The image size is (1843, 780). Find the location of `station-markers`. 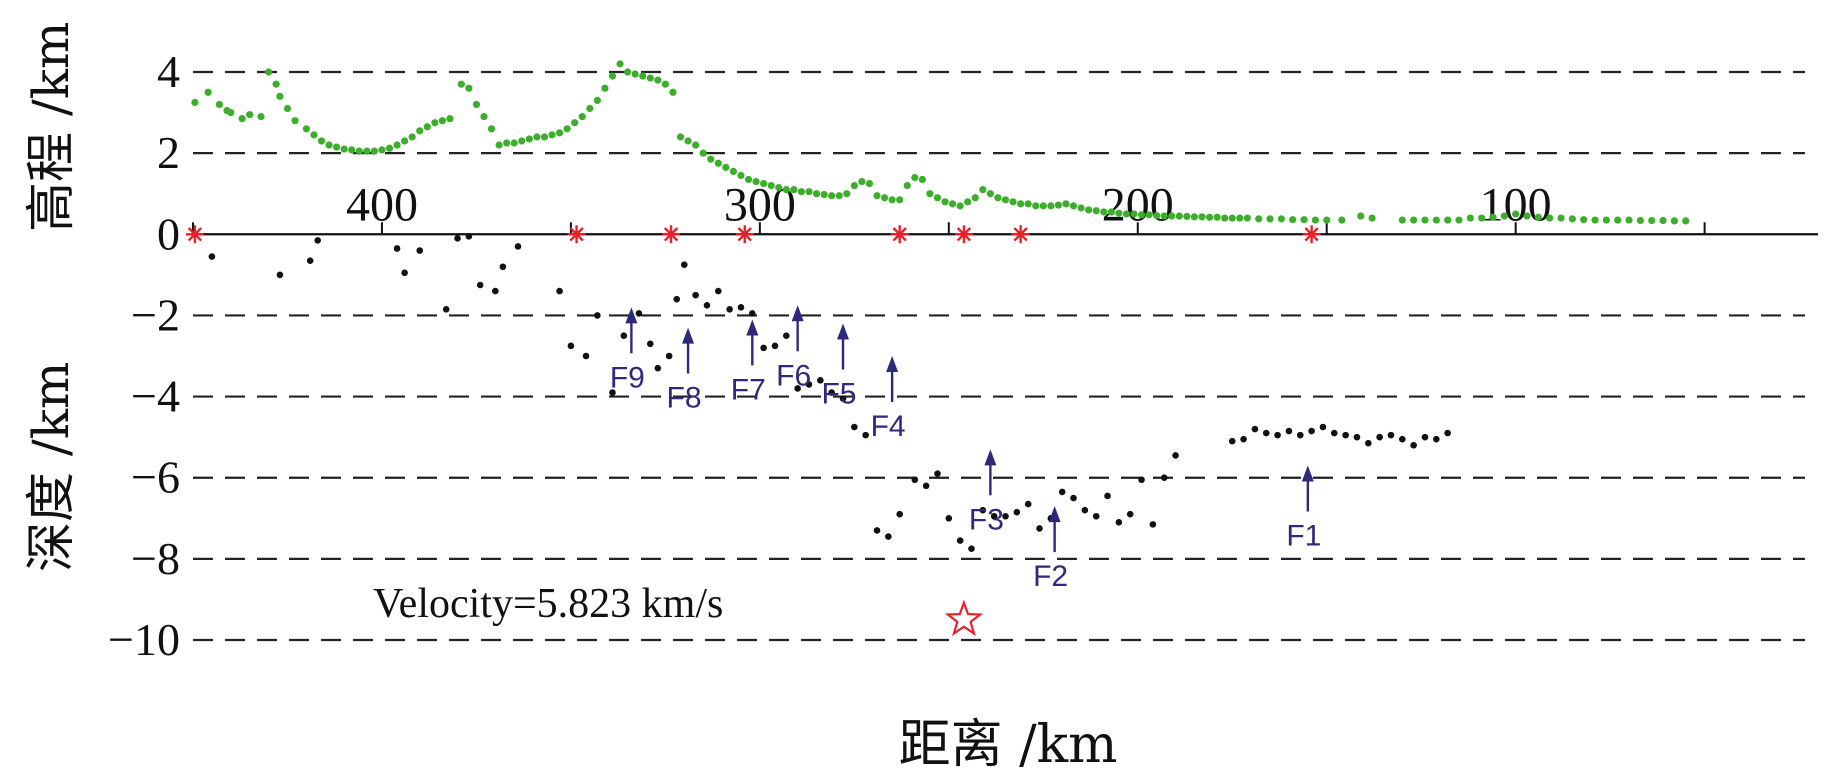

station-markers is located at coordinates (753, 234).